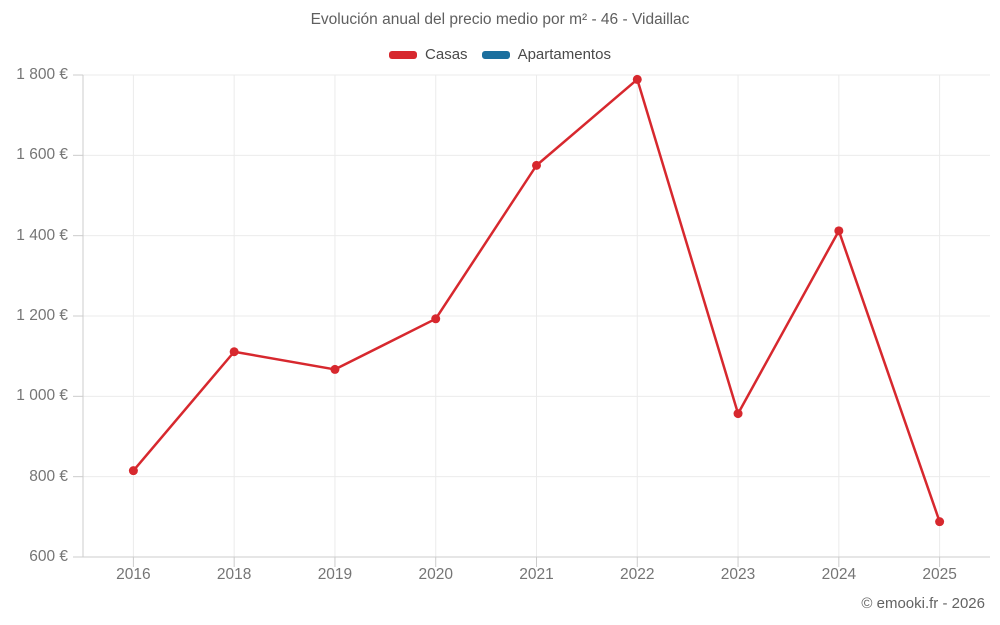 The image size is (1000, 625). What do you see at coordinates (436, 319) in the screenshot?
I see `data-point-casas-2020` at bounding box center [436, 319].